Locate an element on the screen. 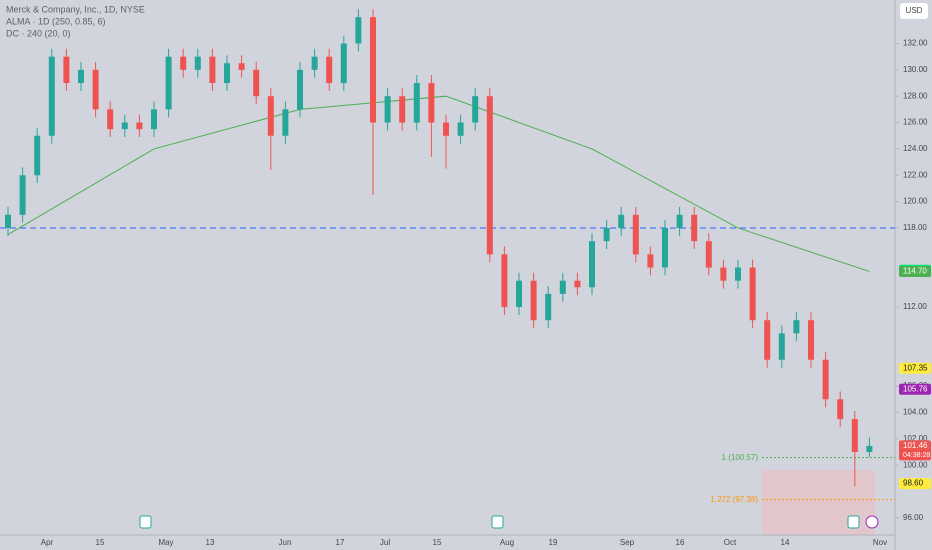  x-tick-label: Jul is located at coordinates (385, 542).